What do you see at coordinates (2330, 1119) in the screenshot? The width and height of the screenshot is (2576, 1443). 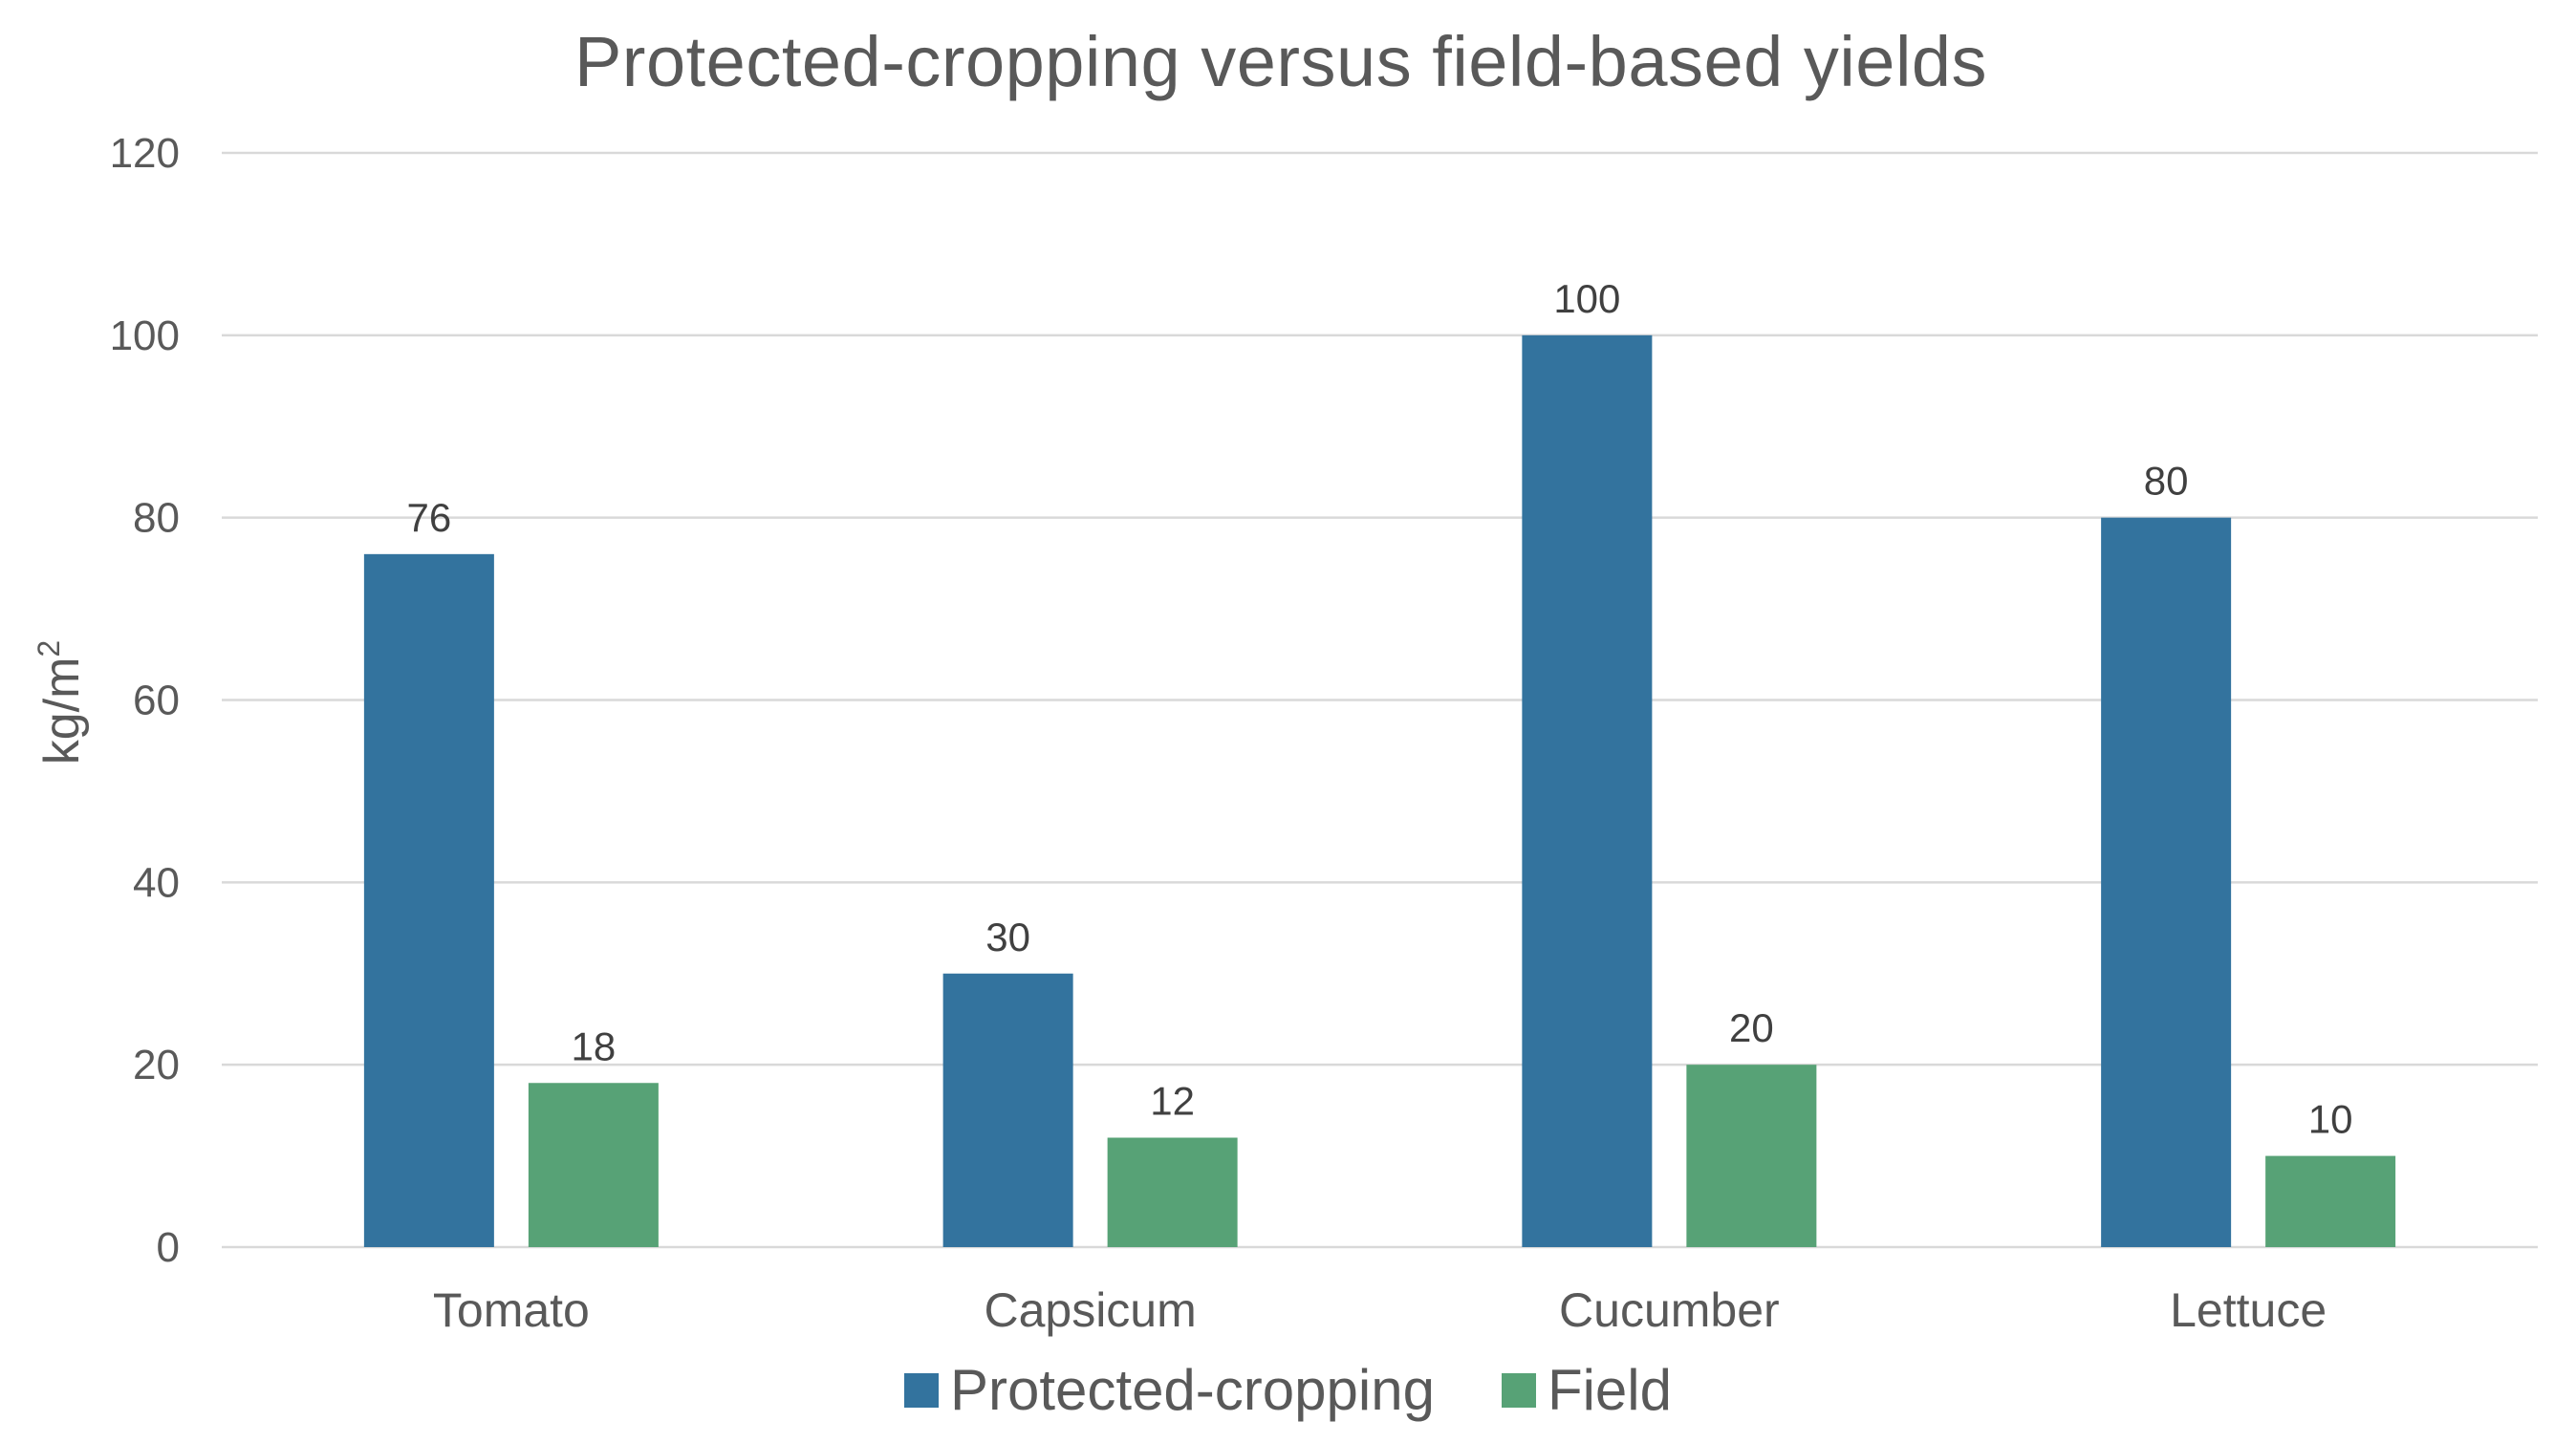 I see `data-label-field-lettuce: 10` at bounding box center [2330, 1119].